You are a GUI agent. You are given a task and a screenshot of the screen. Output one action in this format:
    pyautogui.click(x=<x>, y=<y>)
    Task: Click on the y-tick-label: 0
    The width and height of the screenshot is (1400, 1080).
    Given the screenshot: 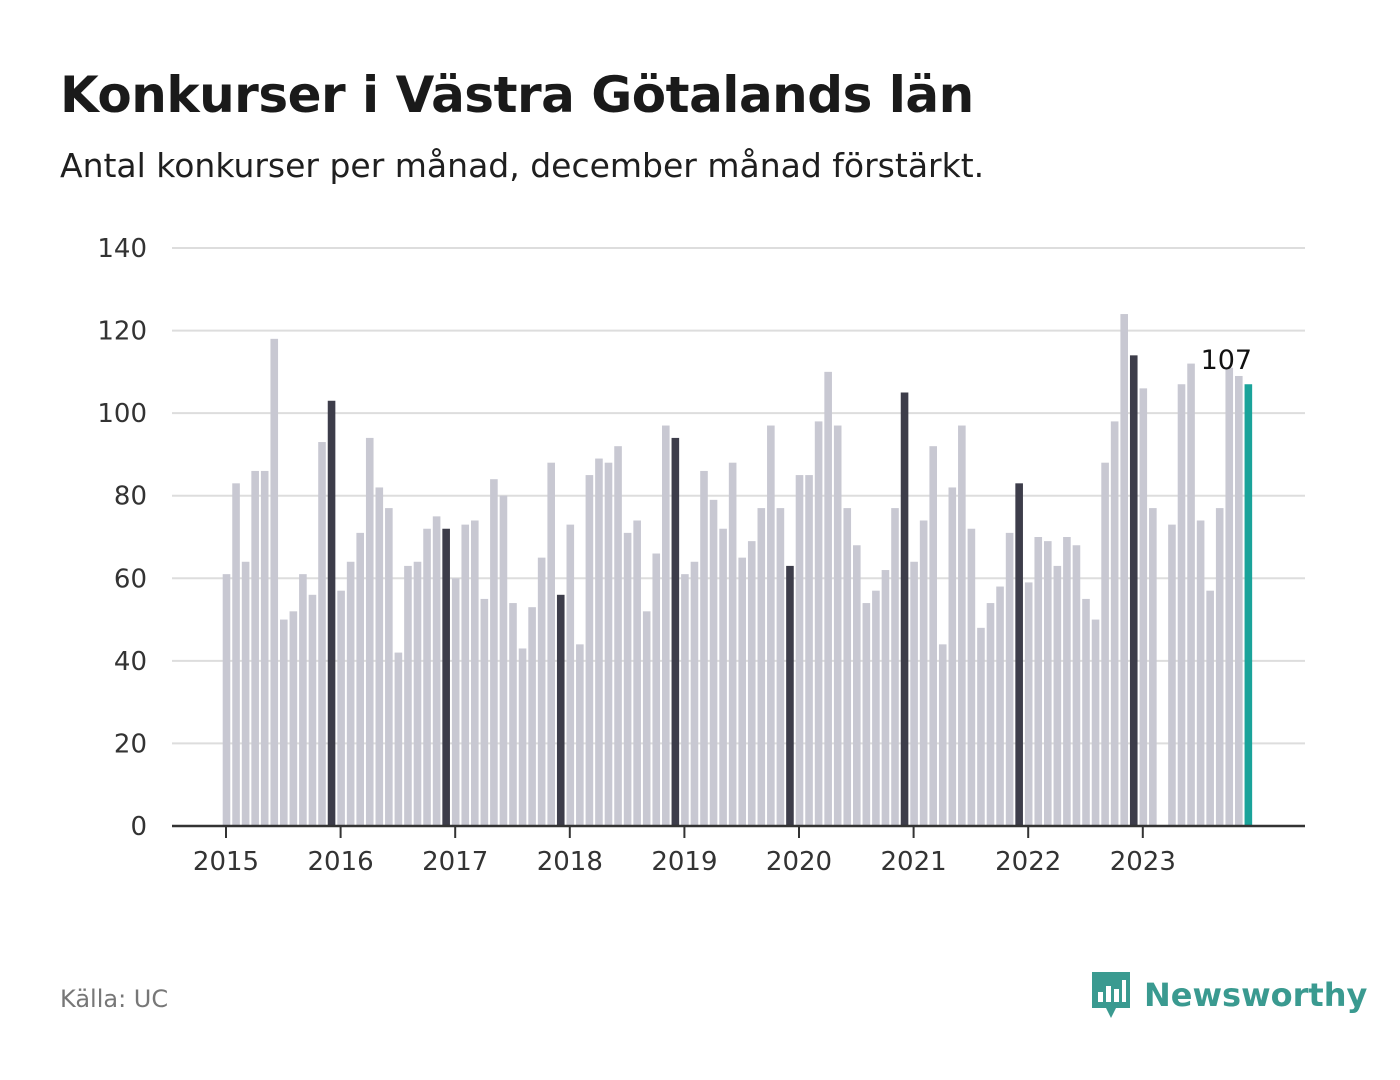 What is the action you would take?
    pyautogui.click(x=138, y=827)
    